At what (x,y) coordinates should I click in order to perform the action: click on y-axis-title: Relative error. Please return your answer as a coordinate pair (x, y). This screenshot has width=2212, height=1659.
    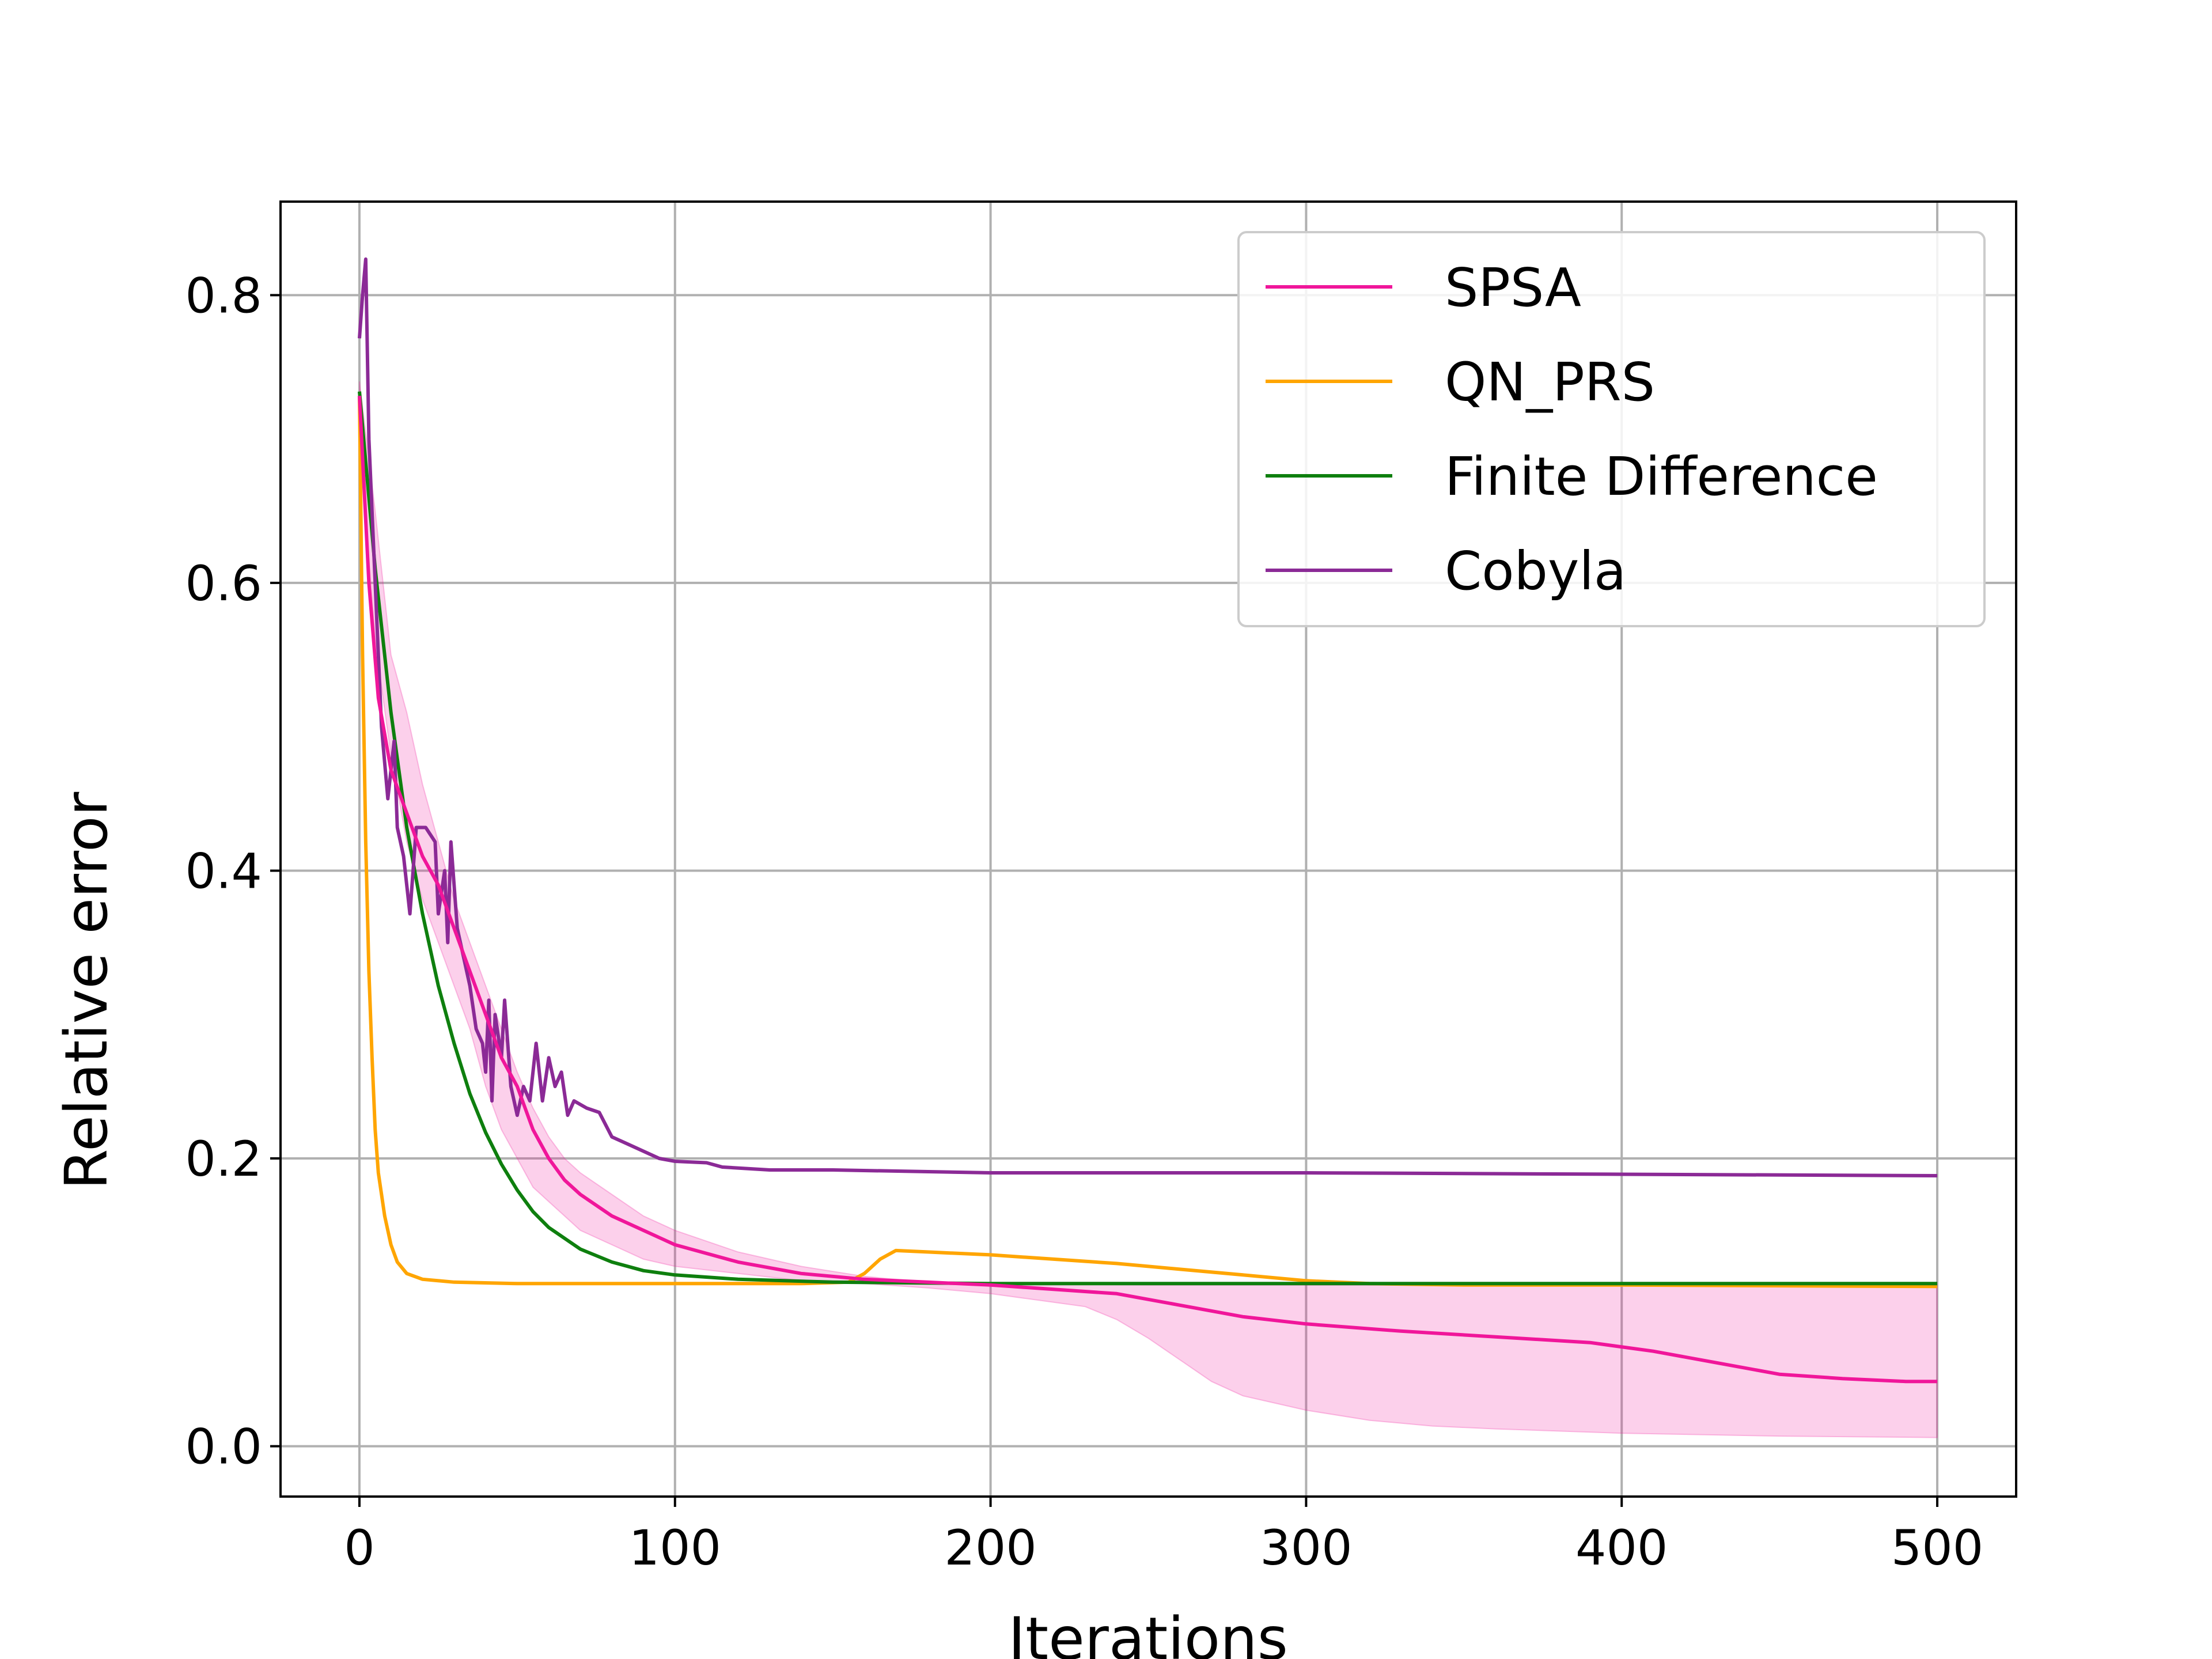
    Looking at the image, I should click on (86, 991).